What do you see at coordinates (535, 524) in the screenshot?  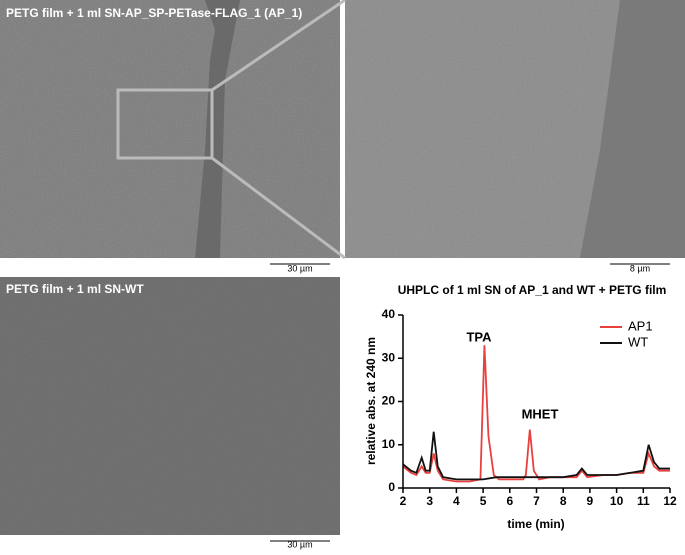 I see `x-axis-label: time (min)` at bounding box center [535, 524].